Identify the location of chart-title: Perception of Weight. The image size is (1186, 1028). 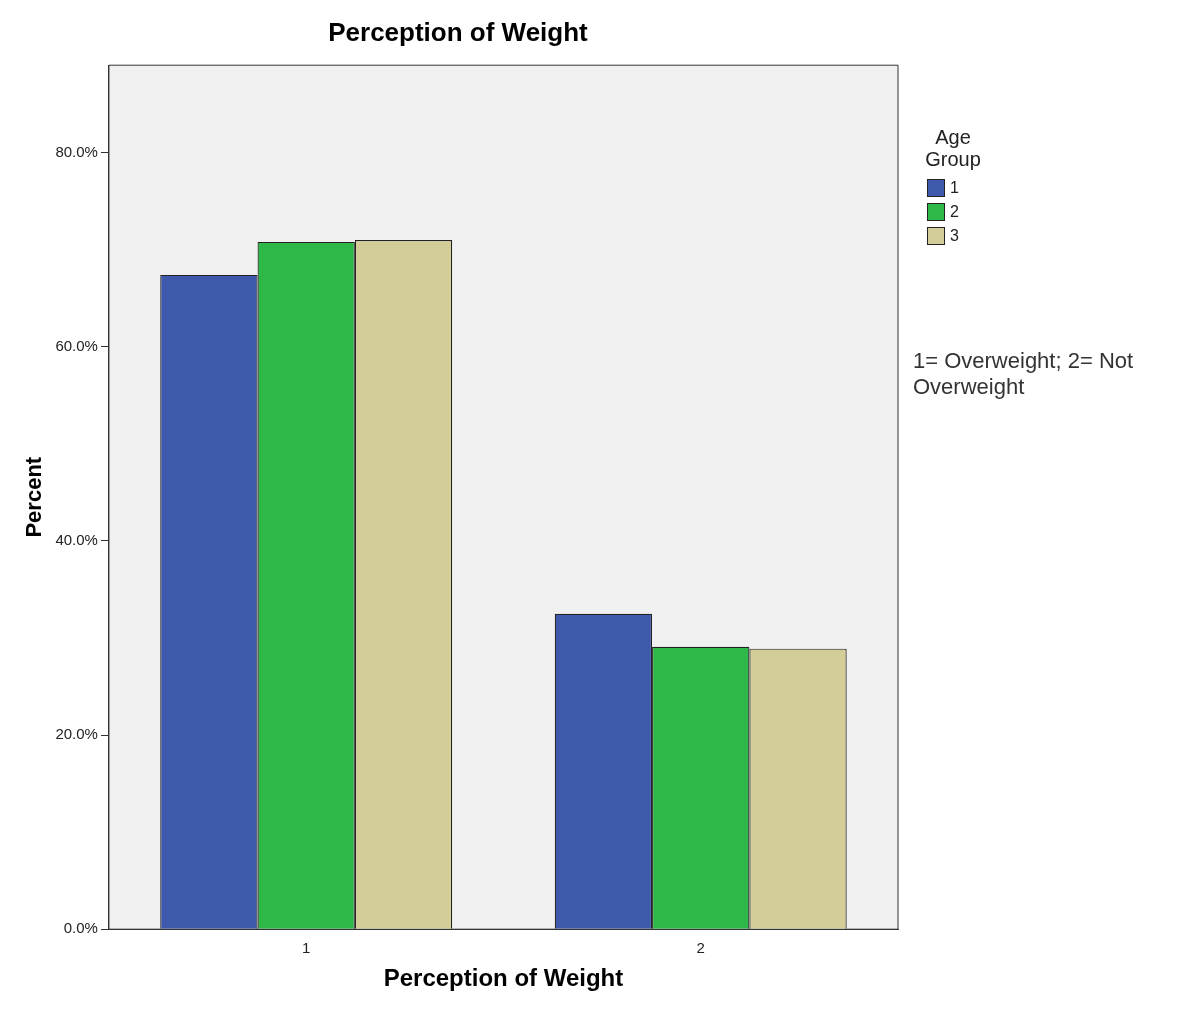
(458, 31).